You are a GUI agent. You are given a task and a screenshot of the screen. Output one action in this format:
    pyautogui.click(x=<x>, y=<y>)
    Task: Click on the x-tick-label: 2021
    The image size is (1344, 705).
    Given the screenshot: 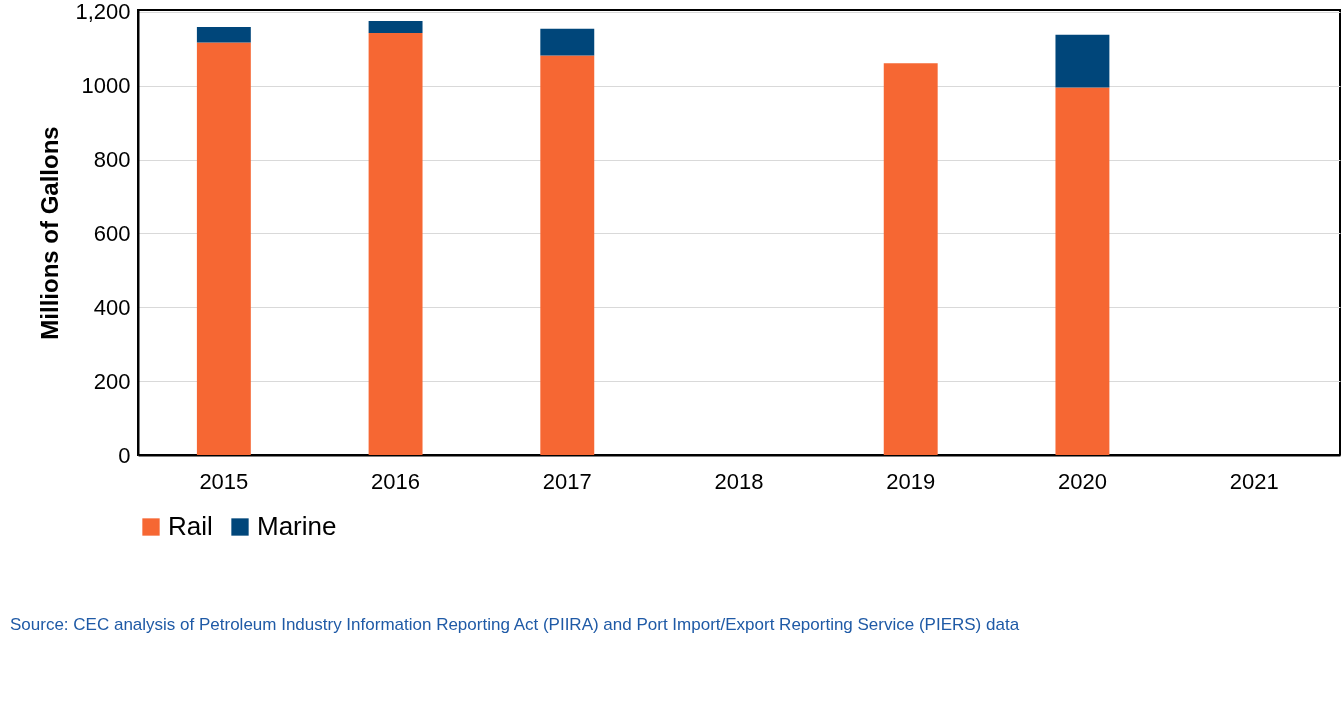 What is the action you would take?
    pyautogui.click(x=1254, y=481)
    